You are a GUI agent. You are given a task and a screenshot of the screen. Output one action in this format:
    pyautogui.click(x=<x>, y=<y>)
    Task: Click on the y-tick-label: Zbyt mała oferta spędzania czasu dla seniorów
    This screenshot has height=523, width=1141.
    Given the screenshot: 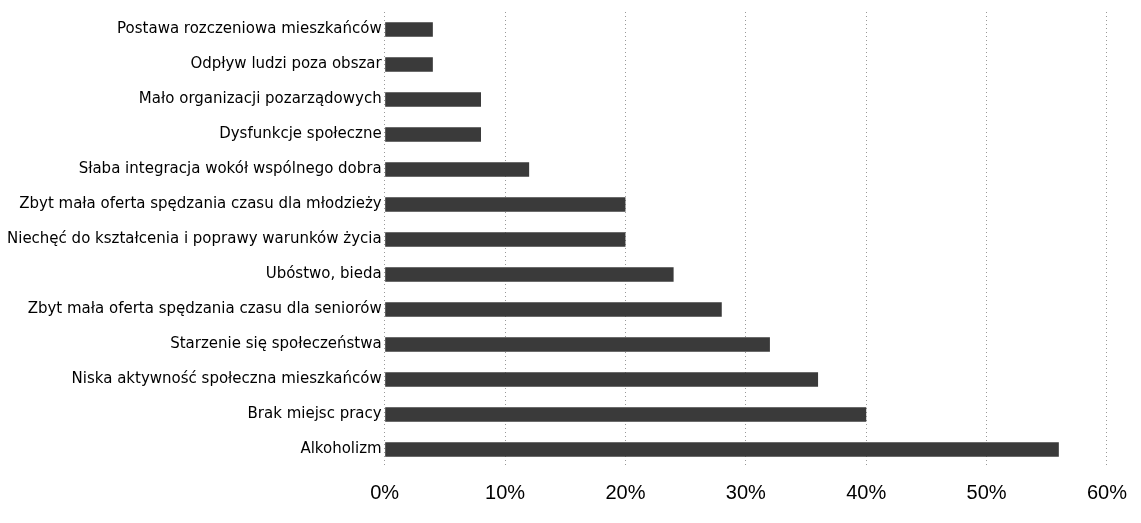 What is the action you would take?
    pyautogui.click(x=204, y=308)
    